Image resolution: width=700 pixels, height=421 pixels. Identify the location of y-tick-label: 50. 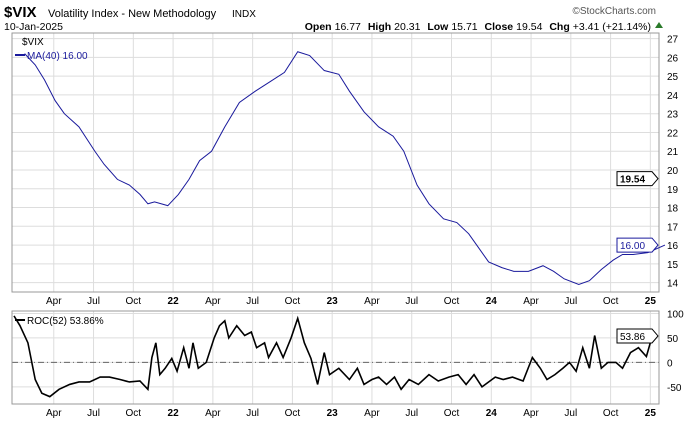
(673, 339).